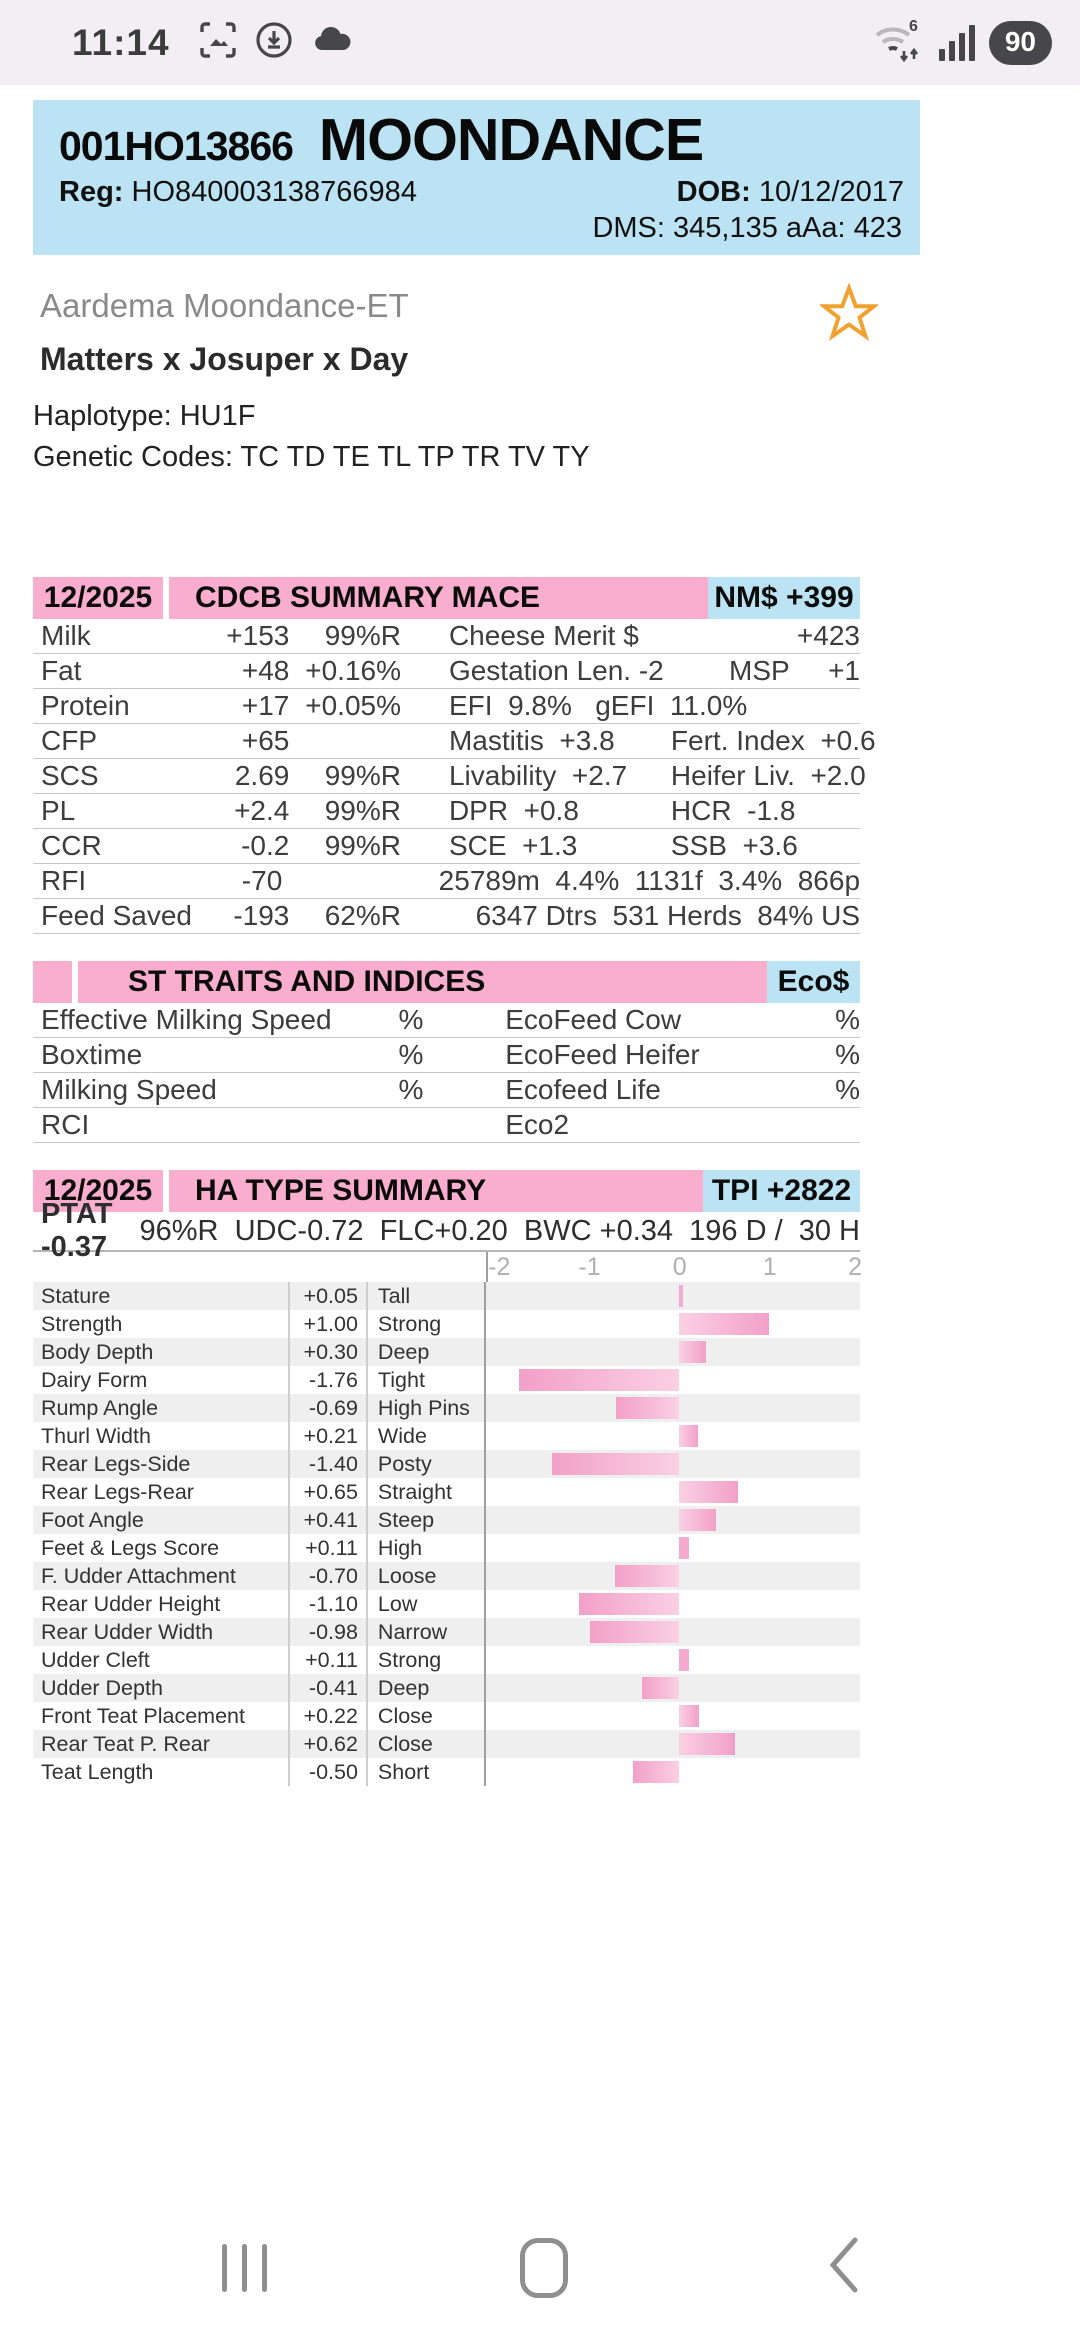 Image resolution: width=1080 pixels, height=2340 pixels. What do you see at coordinates (589, 1267) in the screenshot?
I see `axis-tick-label: -1` at bounding box center [589, 1267].